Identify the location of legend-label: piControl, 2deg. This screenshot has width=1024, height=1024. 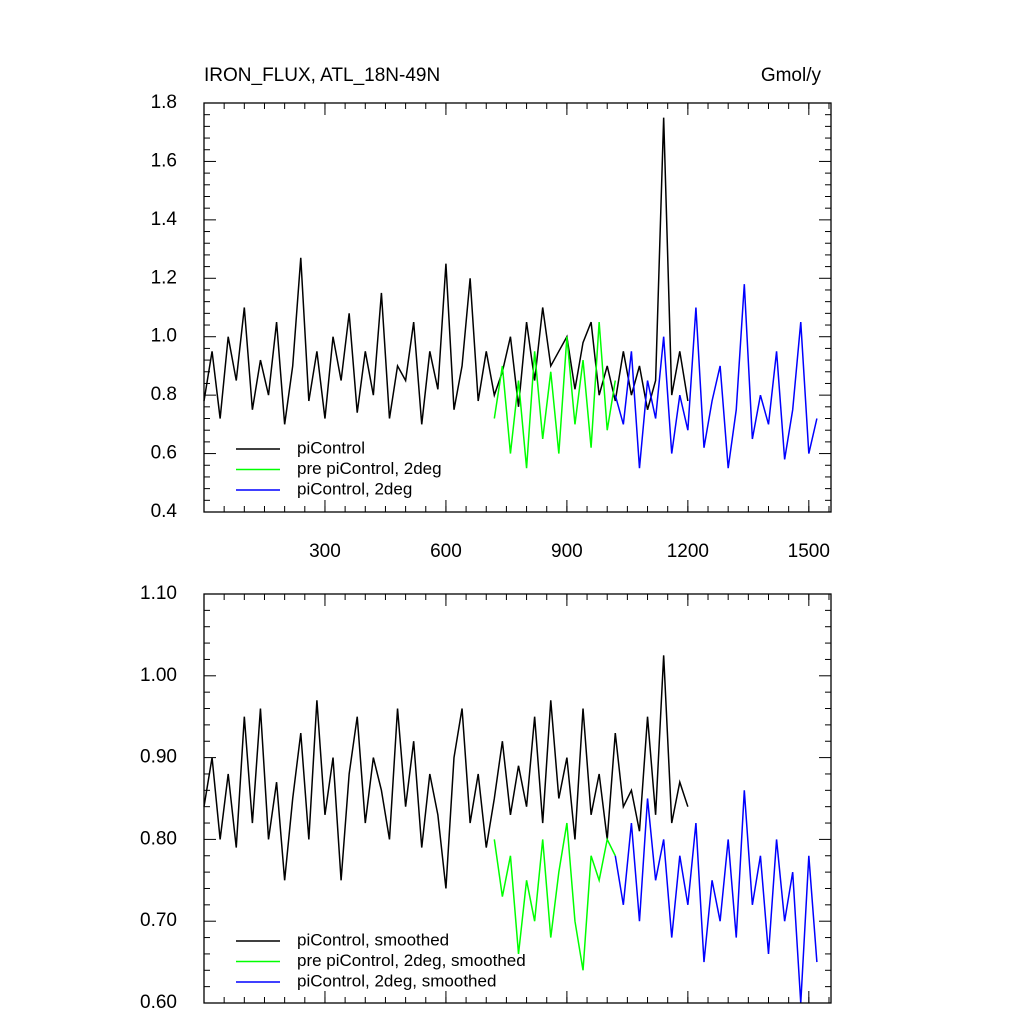
(354, 488).